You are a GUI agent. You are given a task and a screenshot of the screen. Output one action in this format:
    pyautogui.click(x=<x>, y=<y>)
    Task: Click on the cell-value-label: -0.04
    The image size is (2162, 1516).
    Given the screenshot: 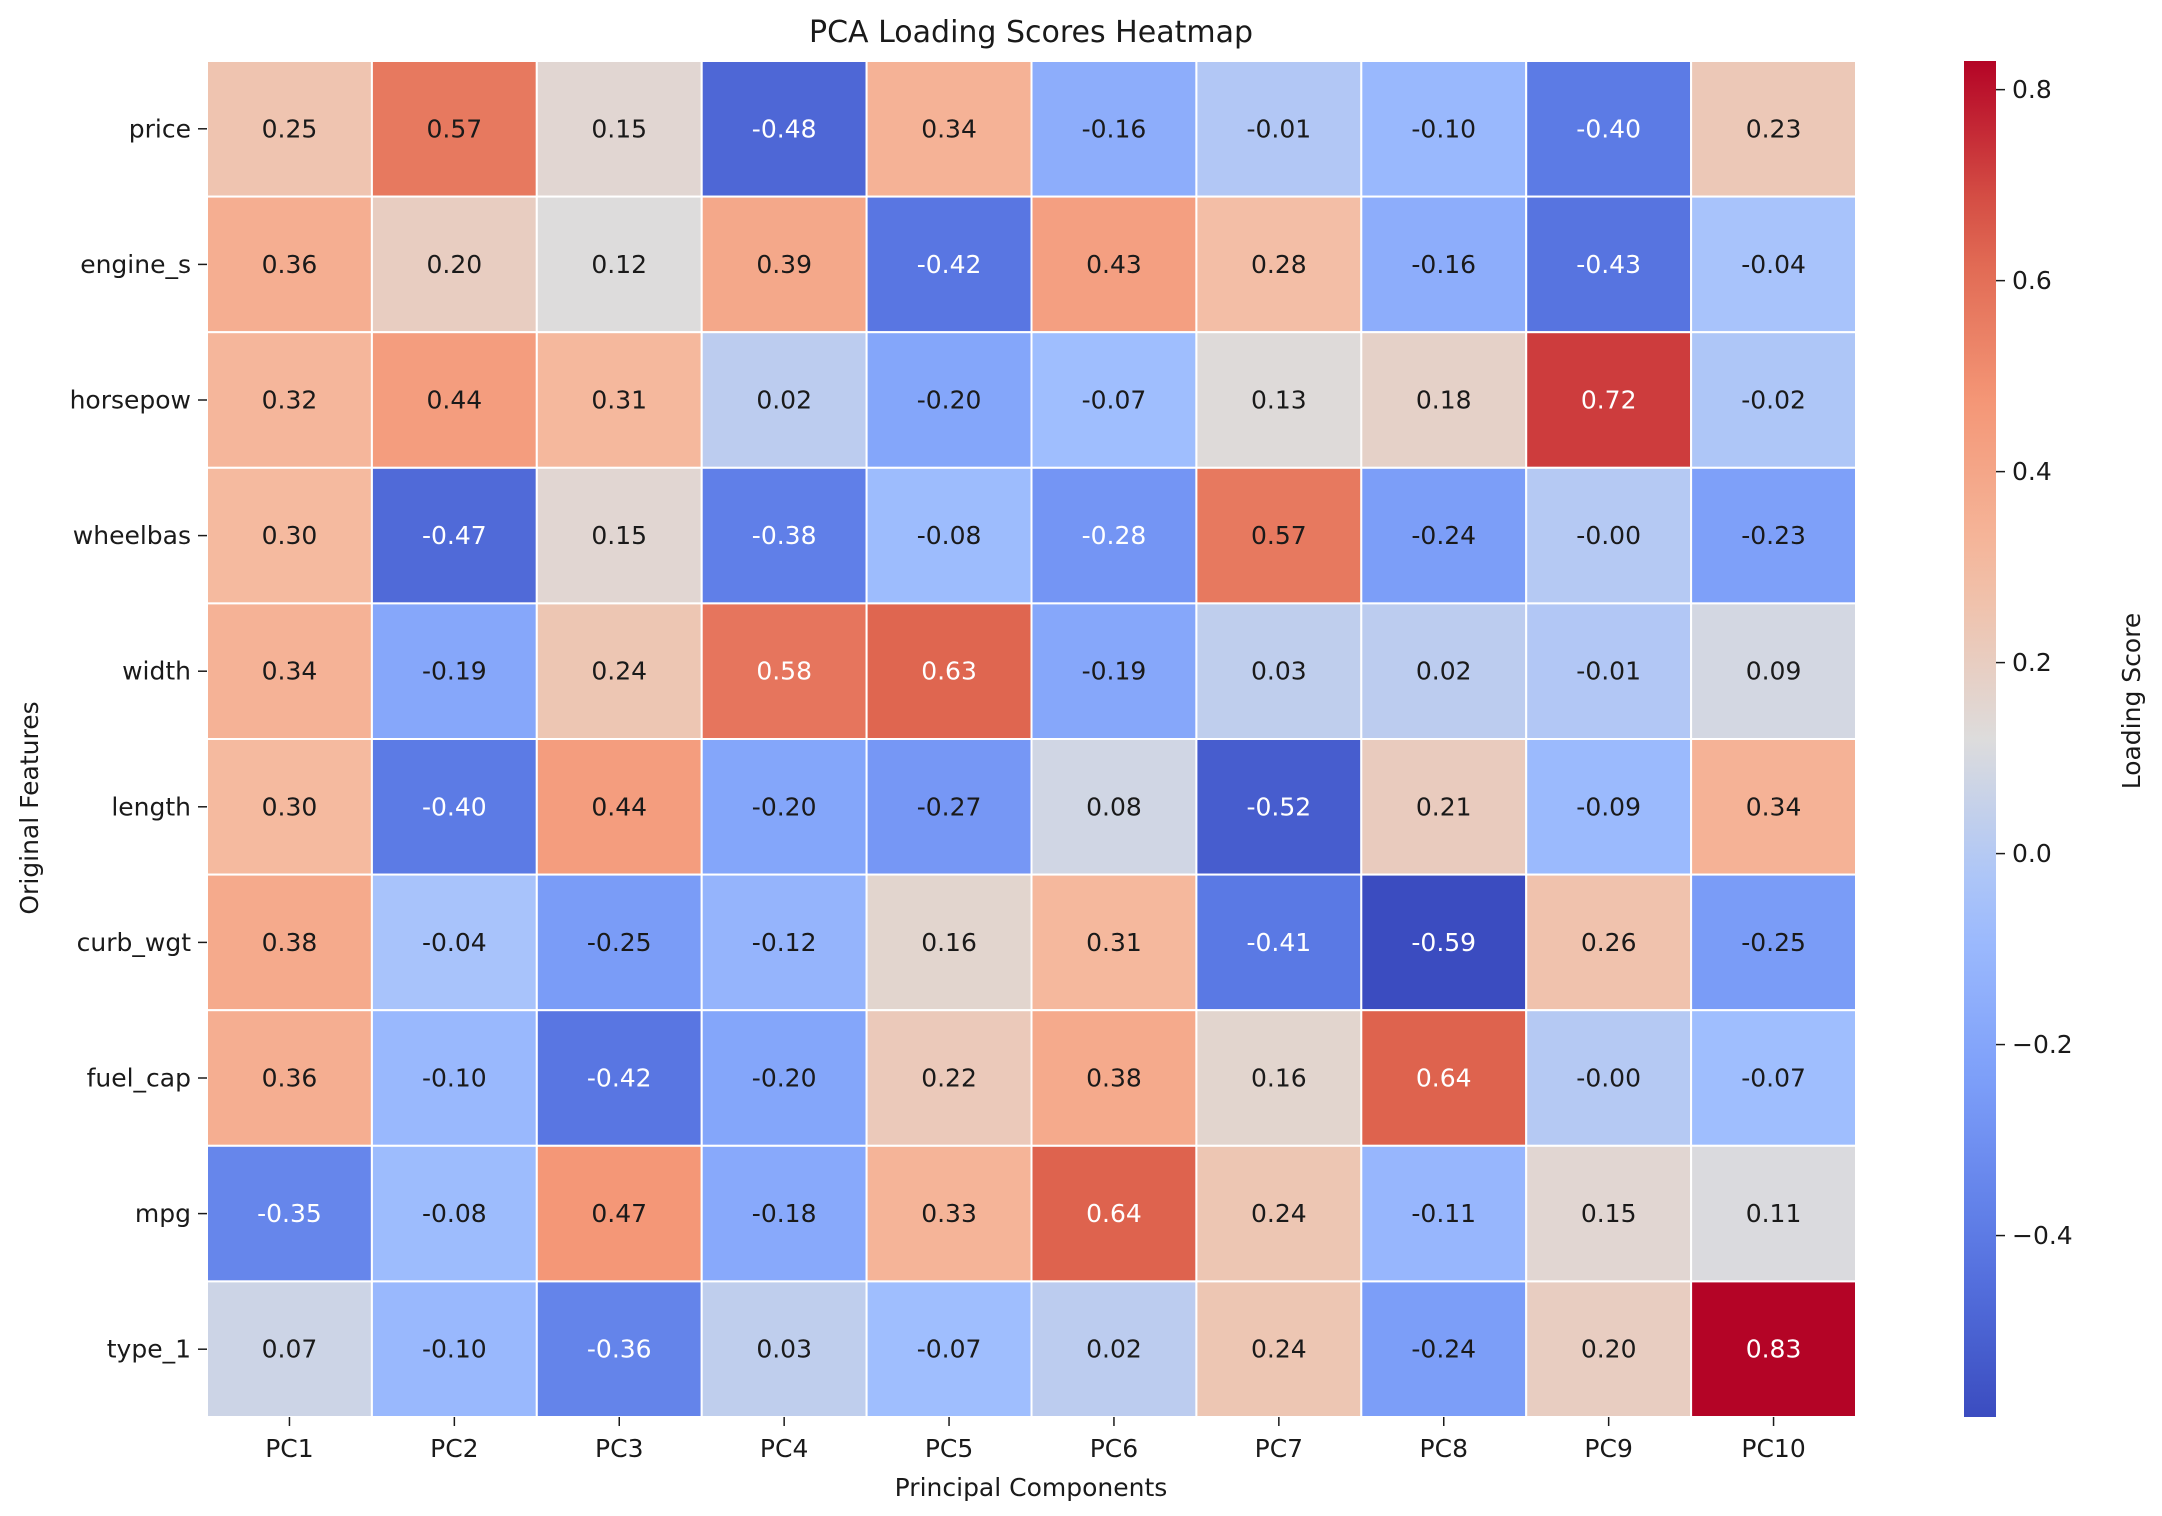 What is the action you would take?
    pyautogui.click(x=454, y=942)
    